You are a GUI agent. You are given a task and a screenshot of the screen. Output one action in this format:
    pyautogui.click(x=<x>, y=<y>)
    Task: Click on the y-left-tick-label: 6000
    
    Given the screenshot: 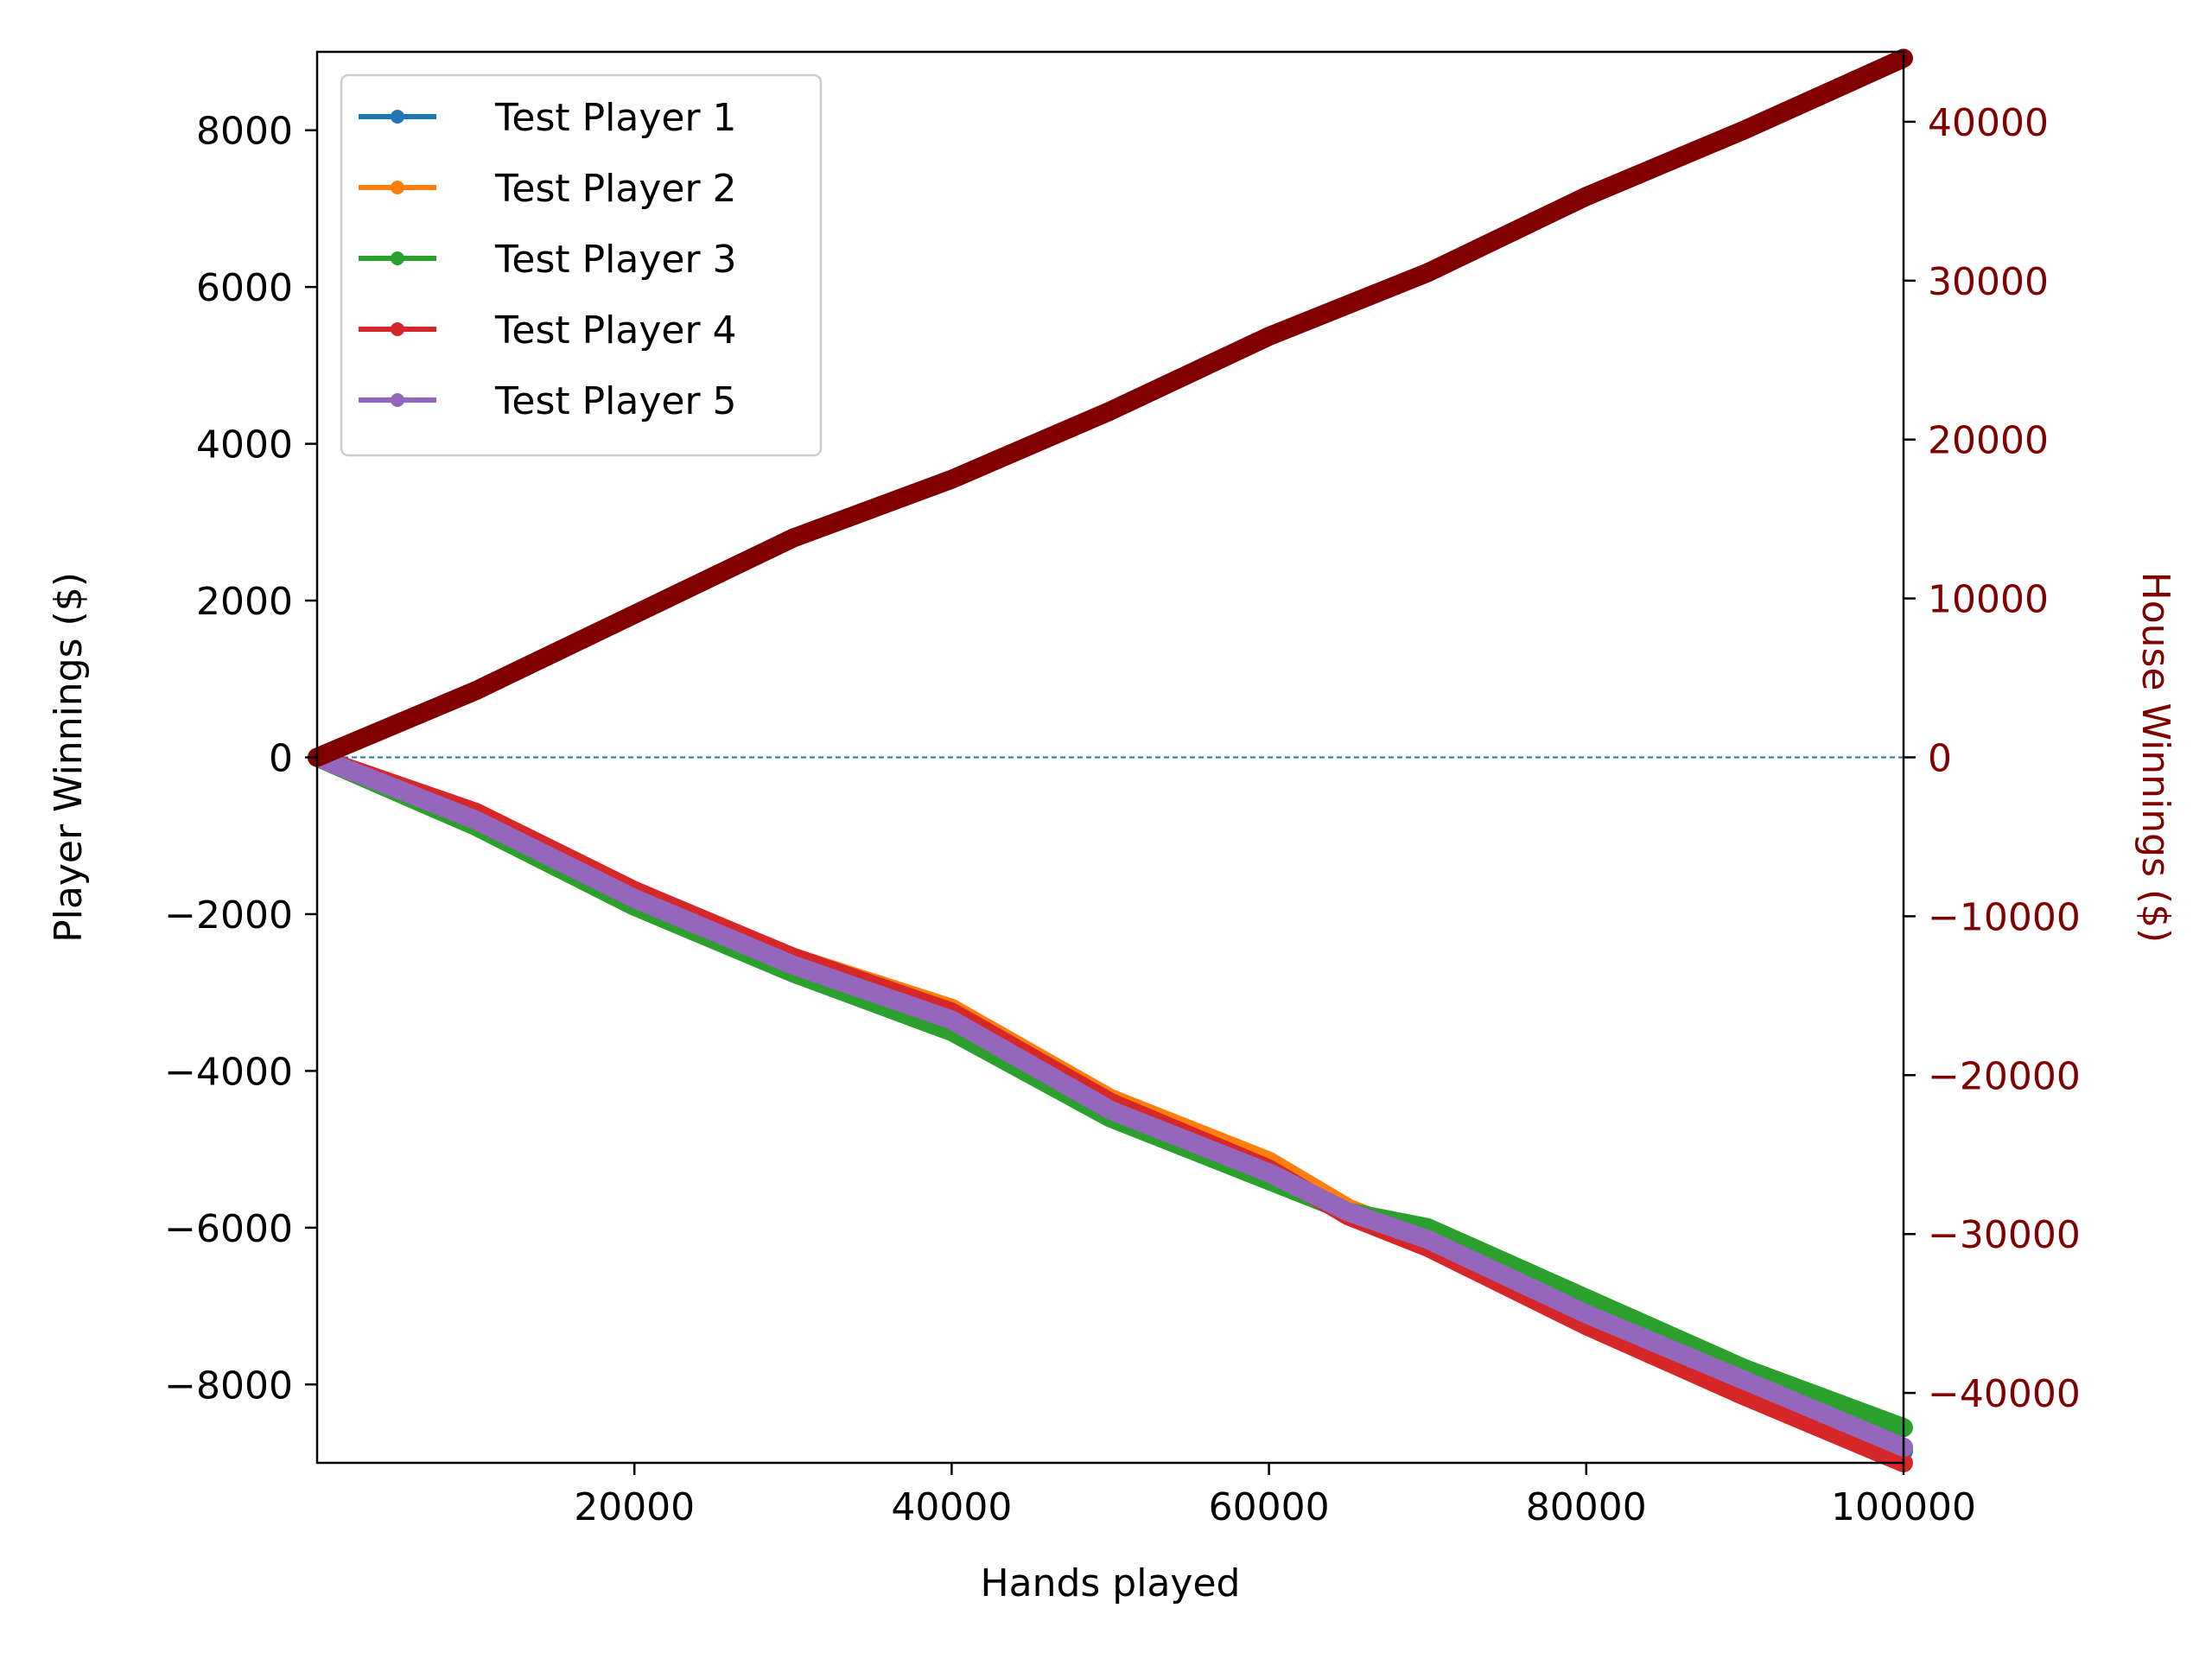 What is the action you would take?
    pyautogui.click(x=244, y=288)
    